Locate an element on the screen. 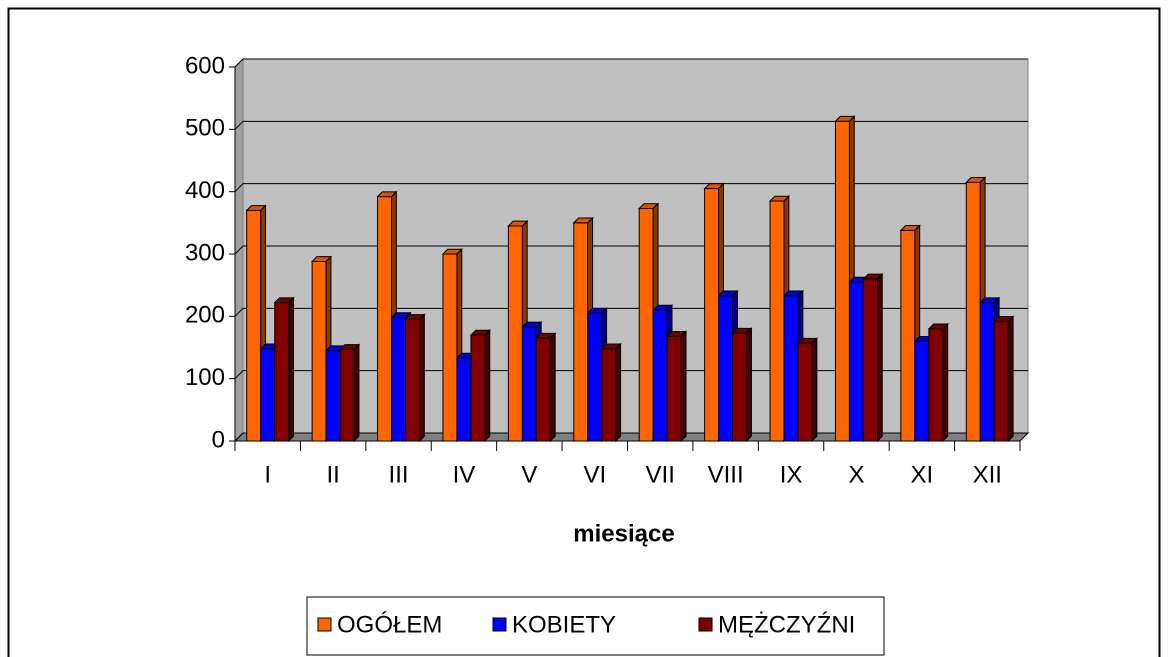  legend-box is located at coordinates (595, 626).